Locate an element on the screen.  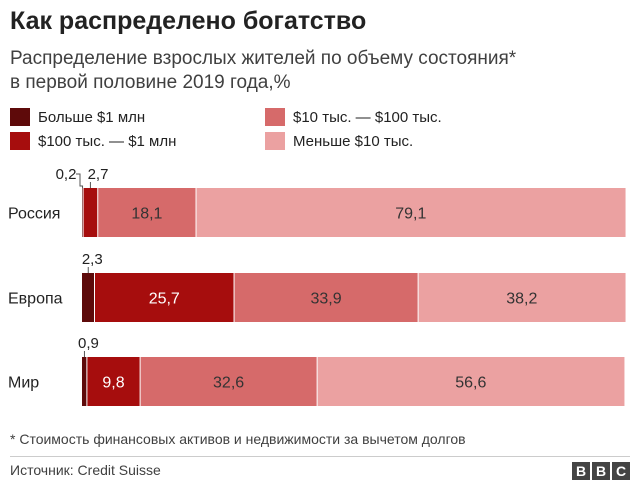
bbc-logo: B B C is located at coordinates (601, 471).